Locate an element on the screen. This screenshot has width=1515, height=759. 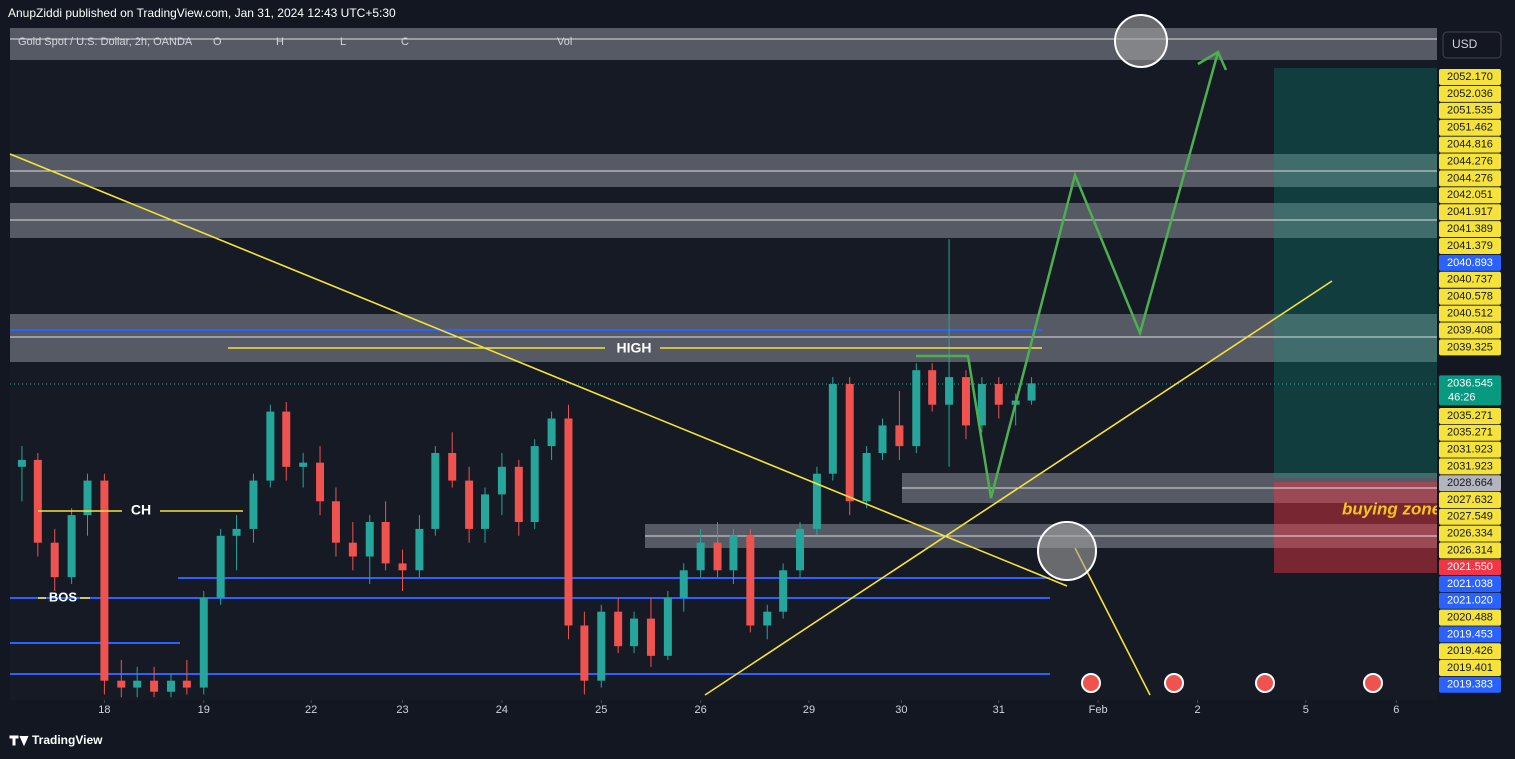
price-tag-label: 2040.893 is located at coordinates (1470, 263).